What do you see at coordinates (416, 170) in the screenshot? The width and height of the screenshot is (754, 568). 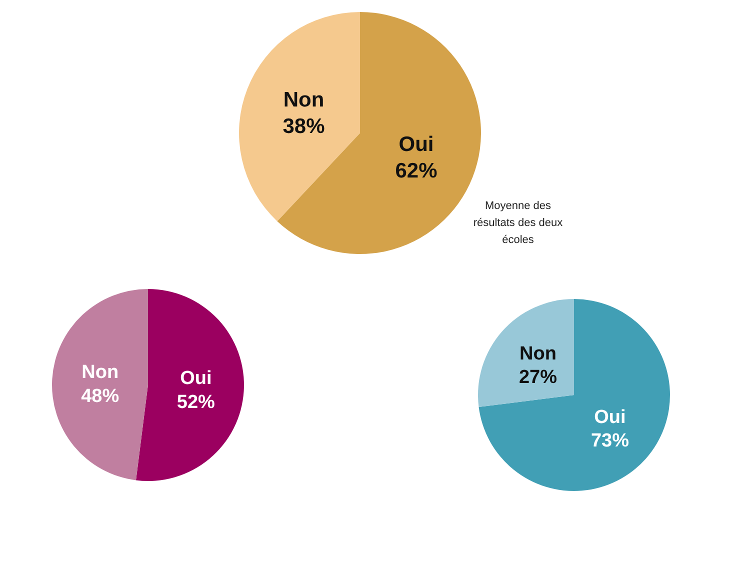 I see `data-label: 62%` at bounding box center [416, 170].